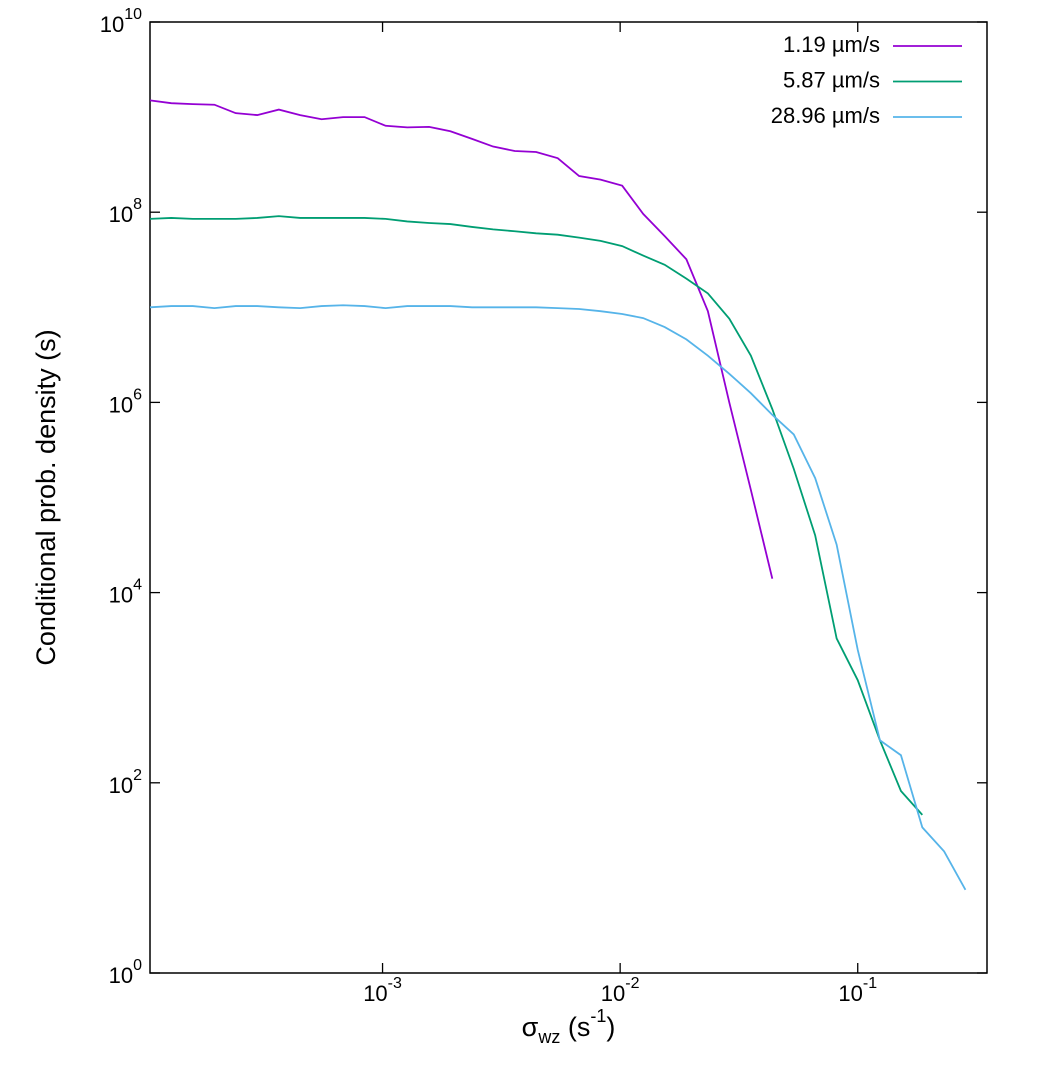 The image size is (1064, 1069). Describe the element at coordinates (610, 1027) in the screenshot. I see `x-axis-title-part: )` at that location.